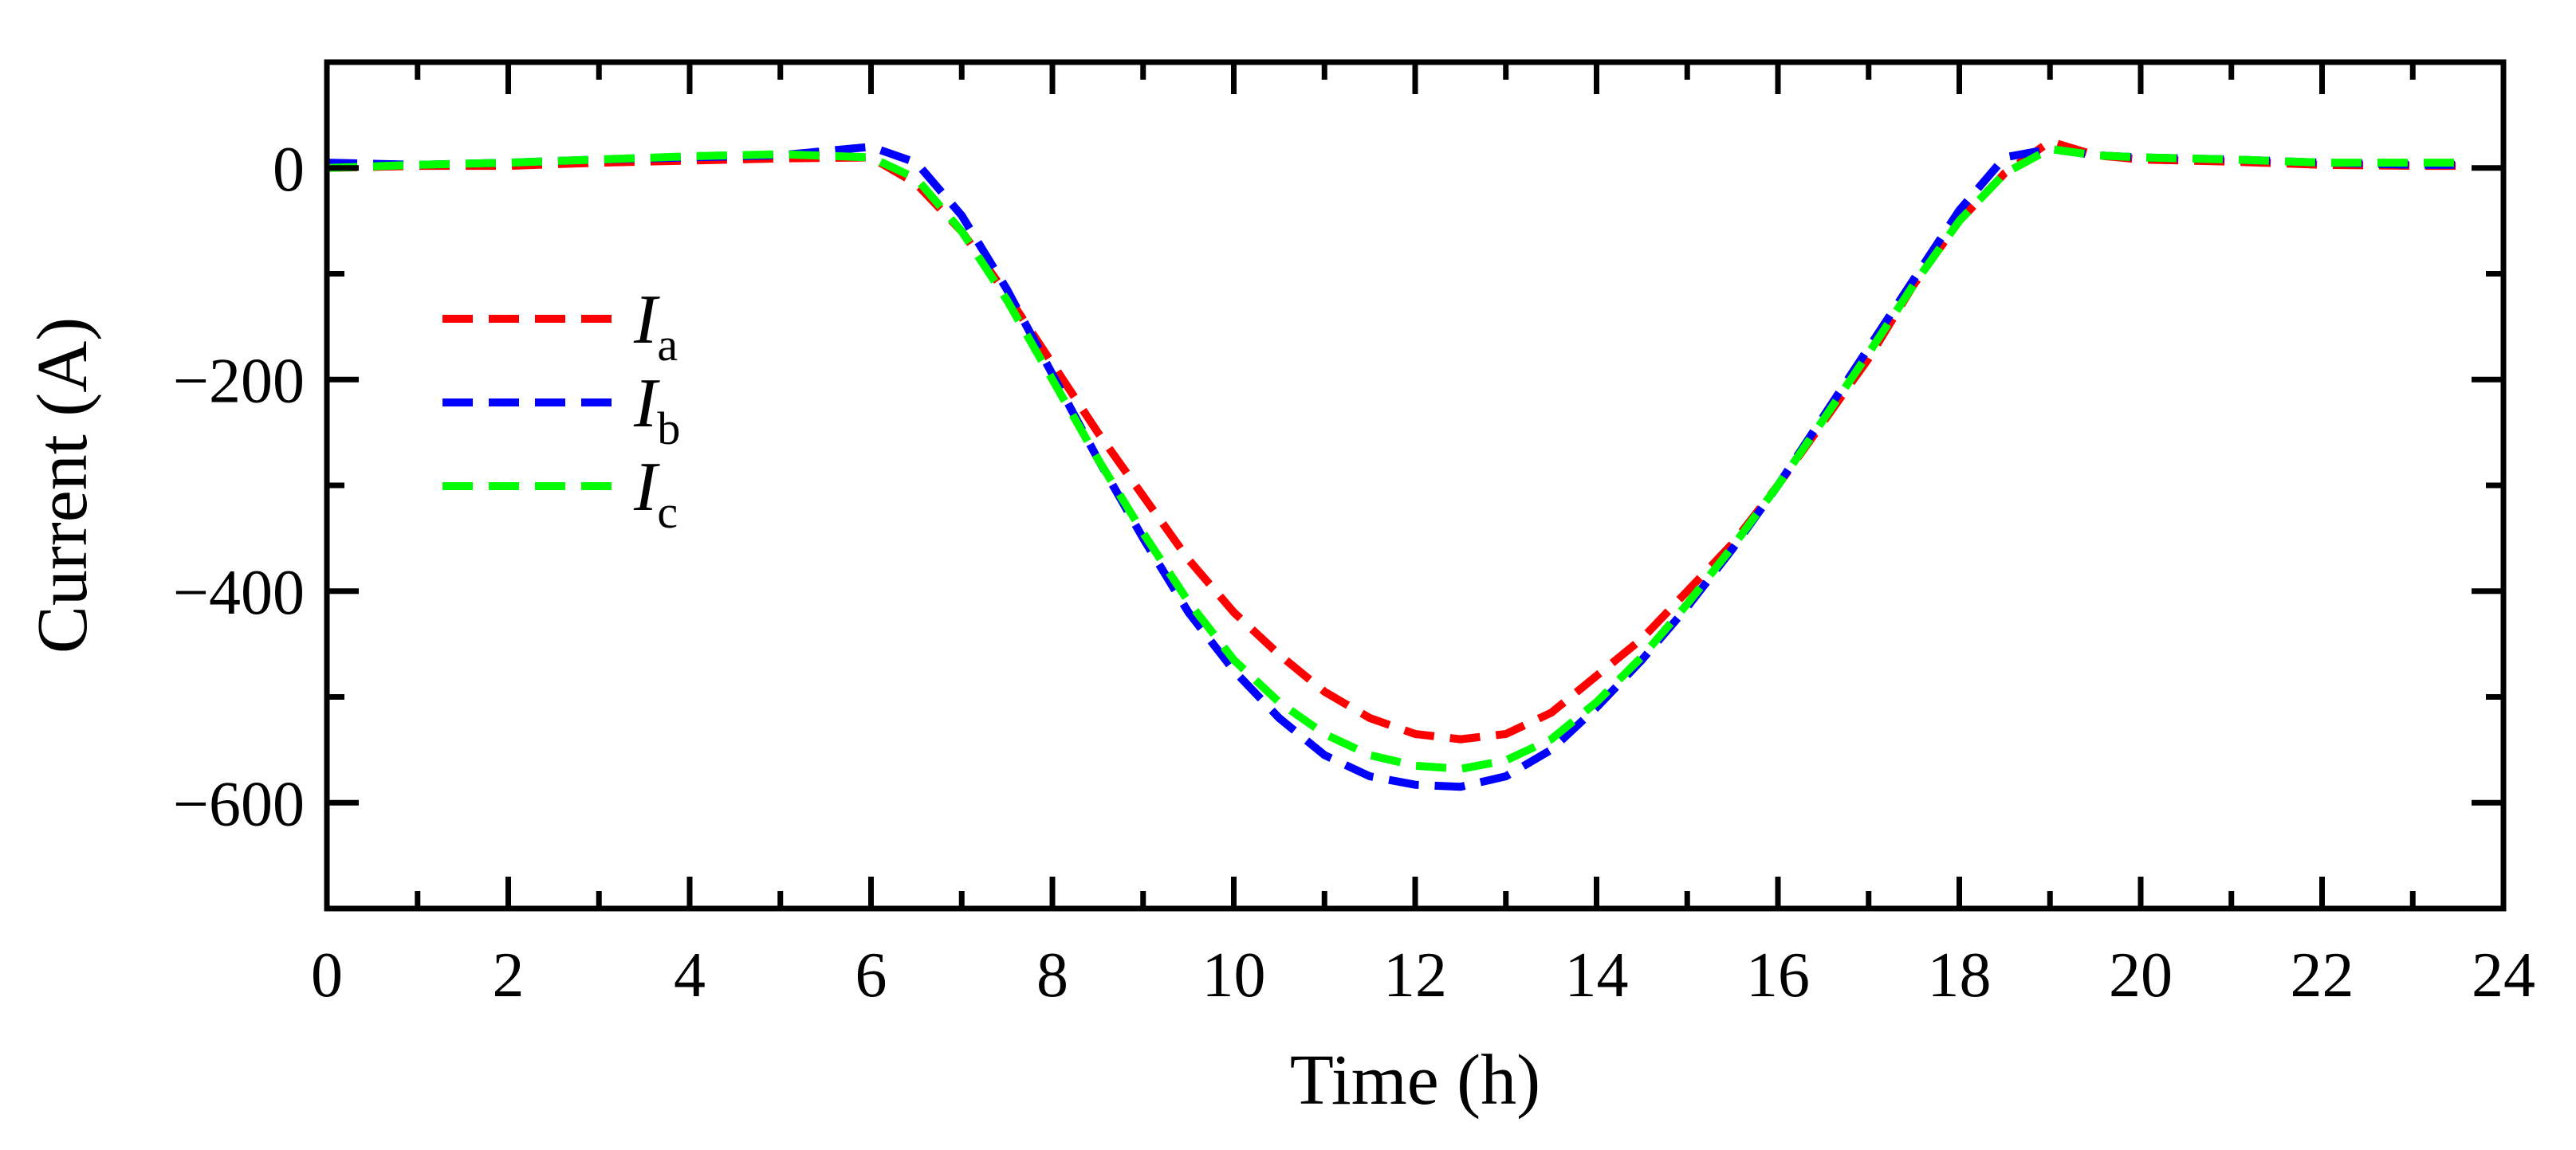 This screenshot has width=2576, height=1150. What do you see at coordinates (657, 409) in the screenshot?
I see `legend-label-ib: Ib` at bounding box center [657, 409].